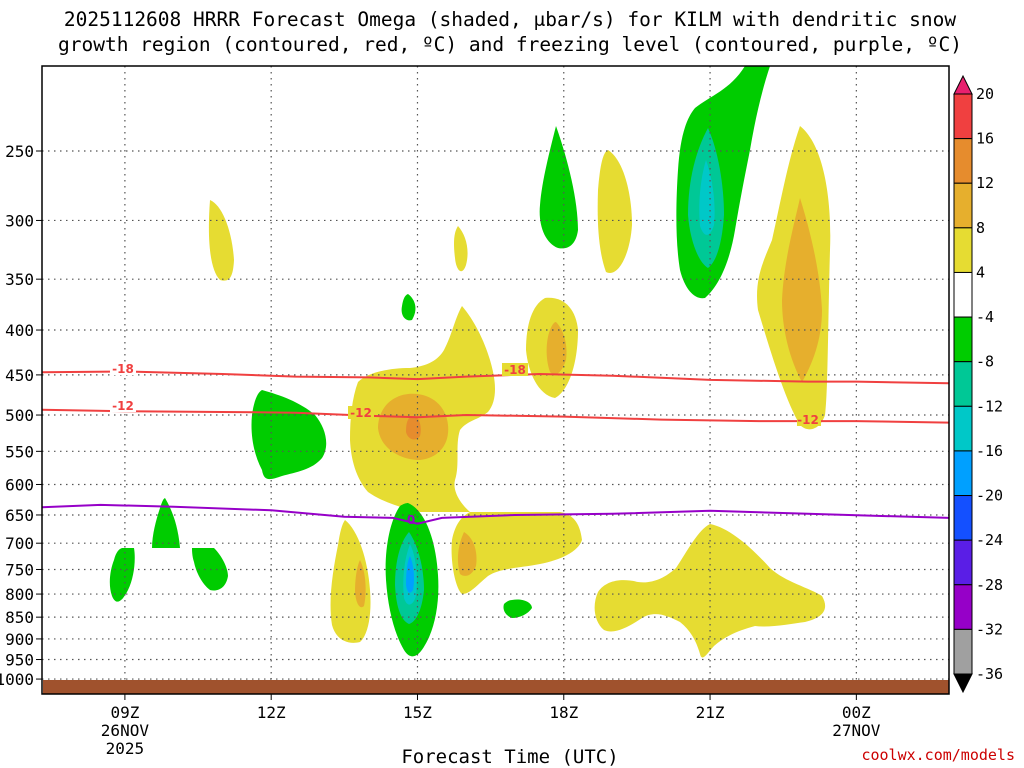 This screenshot has width=1024, height=768. What do you see at coordinates (410, 574) in the screenshot?
I see `omega-lightblue-area` at bounding box center [410, 574].